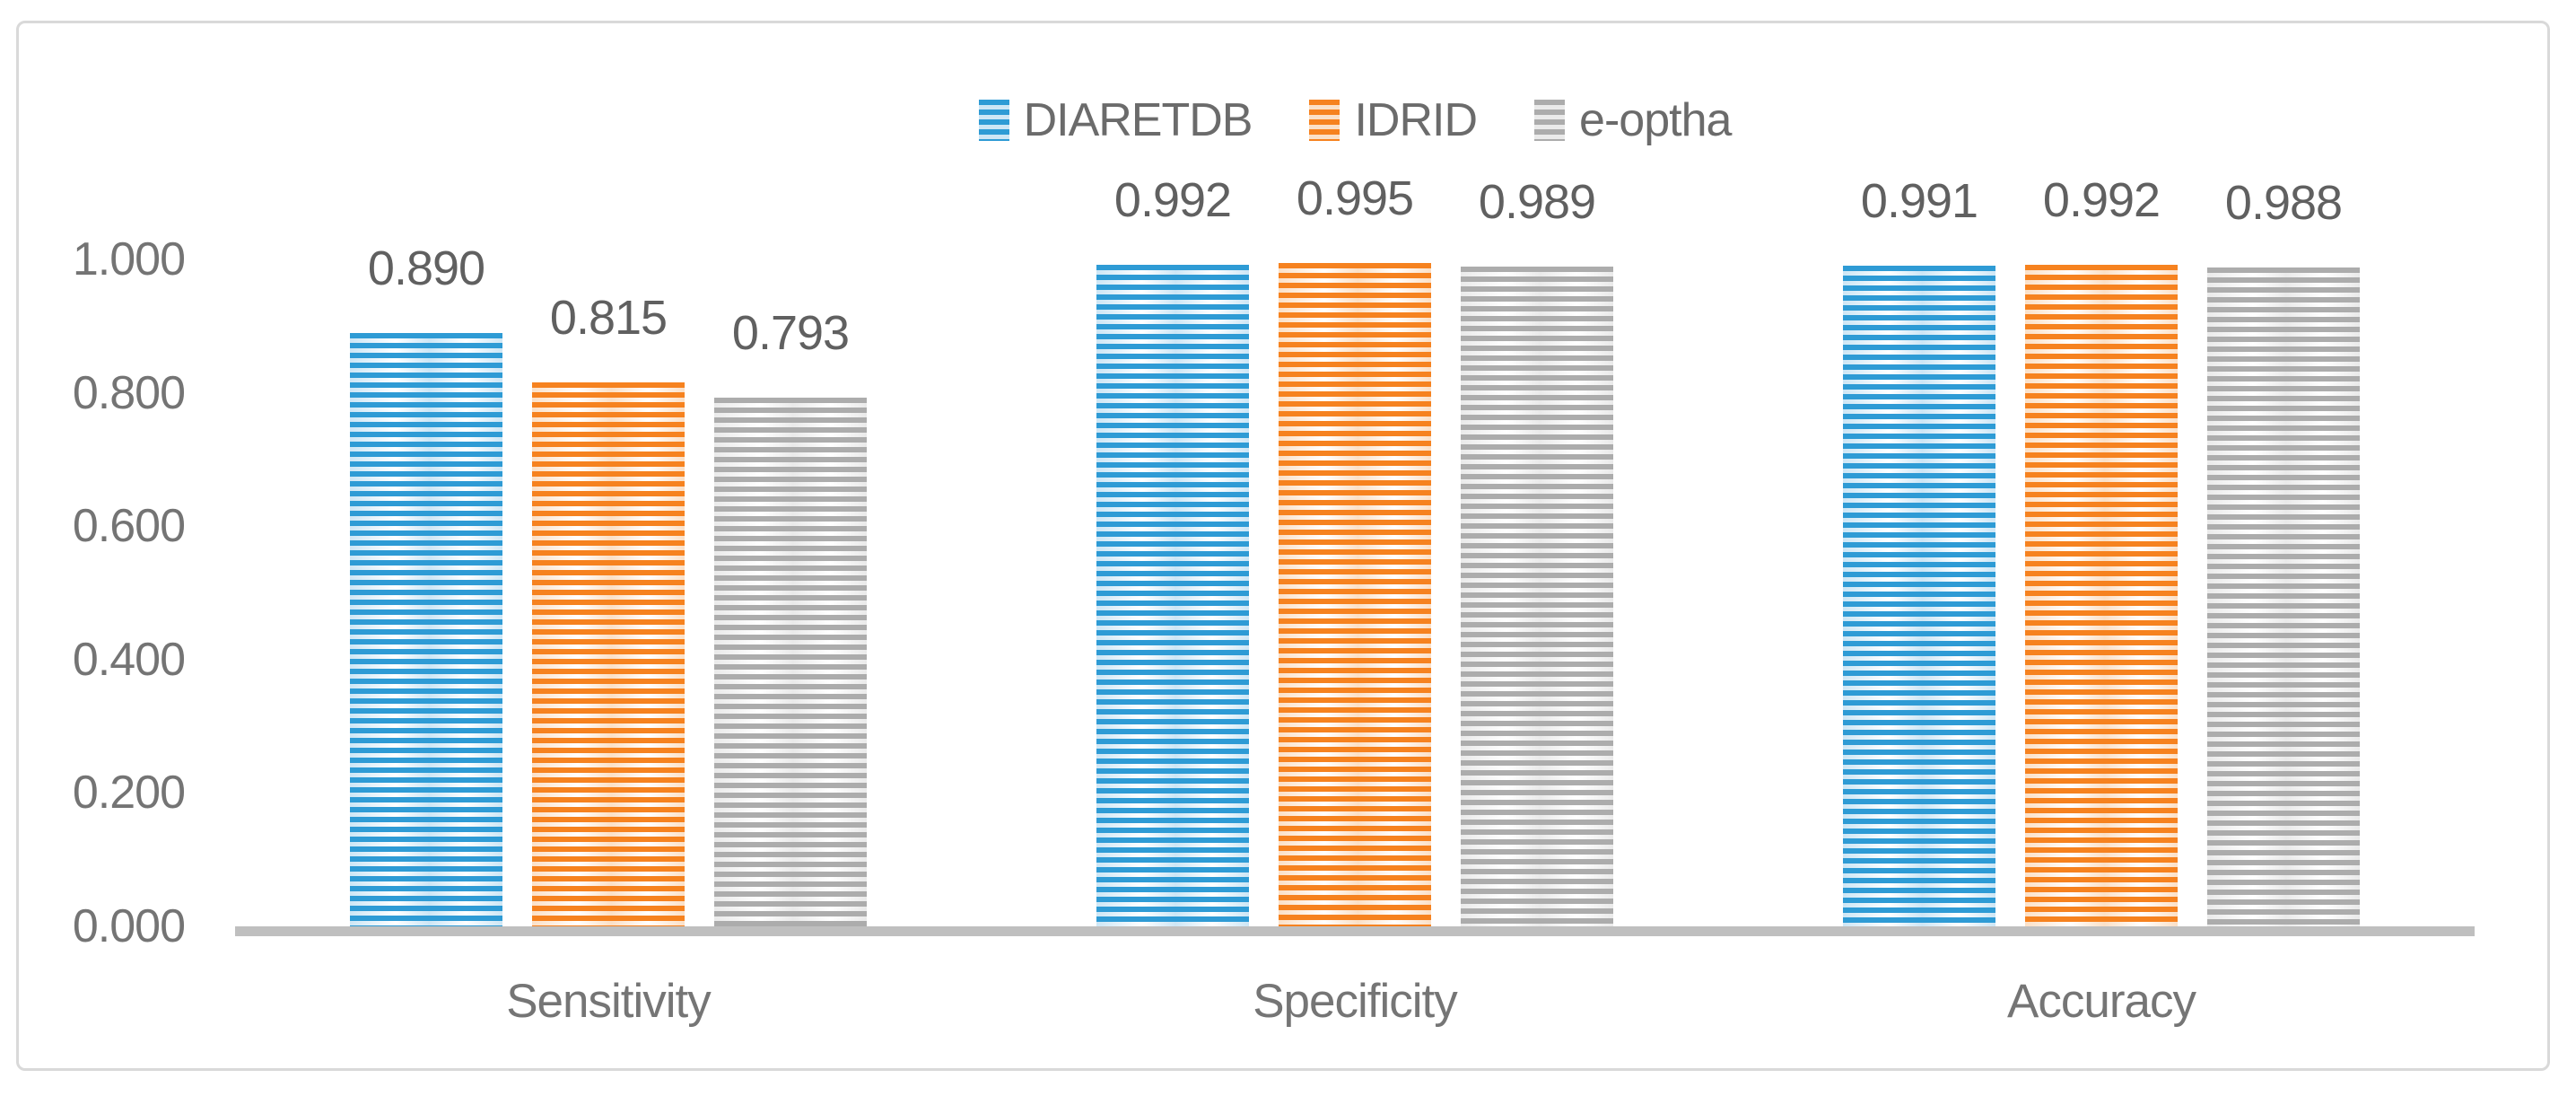  I want to click on data-label: 0.988, so click(2283, 203).